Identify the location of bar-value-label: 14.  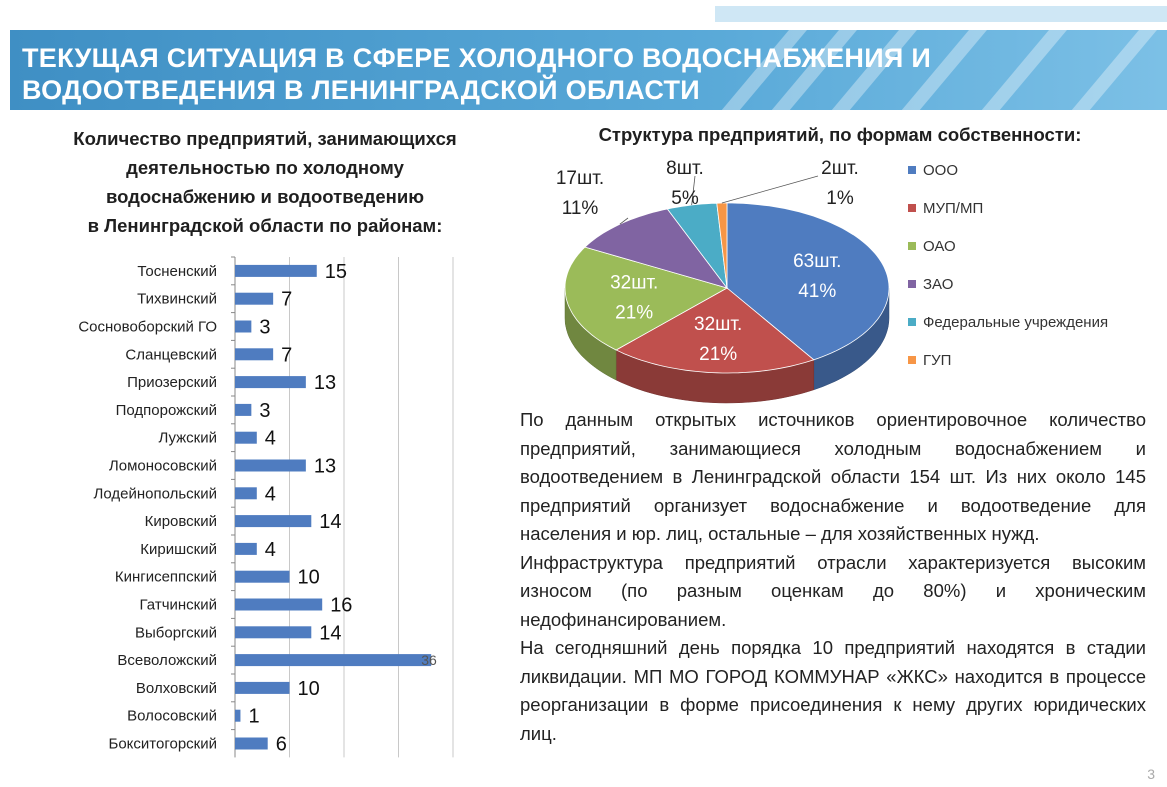
(330, 633).